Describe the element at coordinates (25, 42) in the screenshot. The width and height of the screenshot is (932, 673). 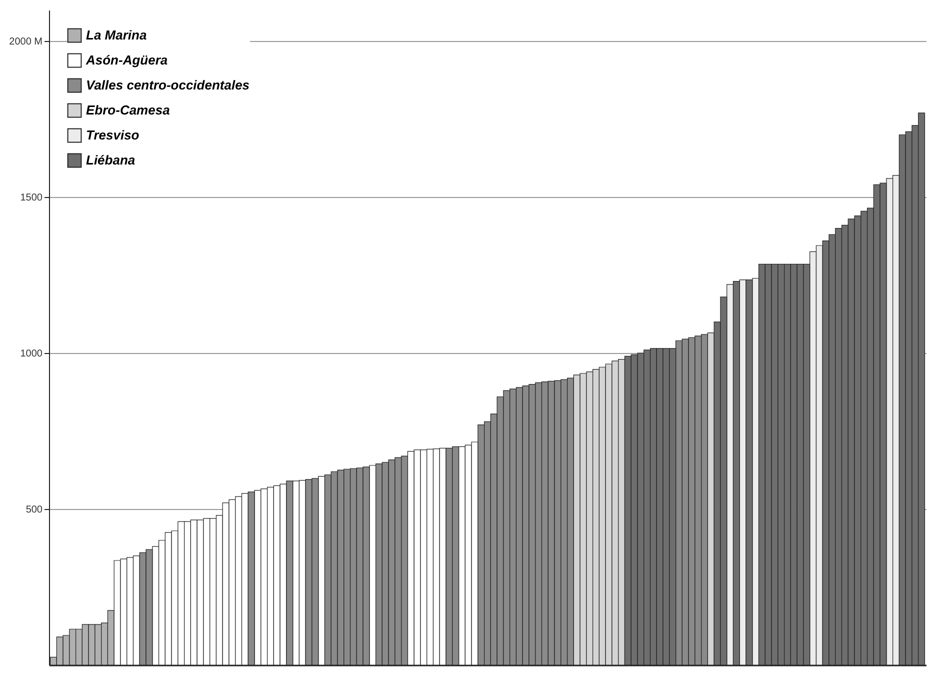
I see `y-tick-label: 2000 M` at that location.